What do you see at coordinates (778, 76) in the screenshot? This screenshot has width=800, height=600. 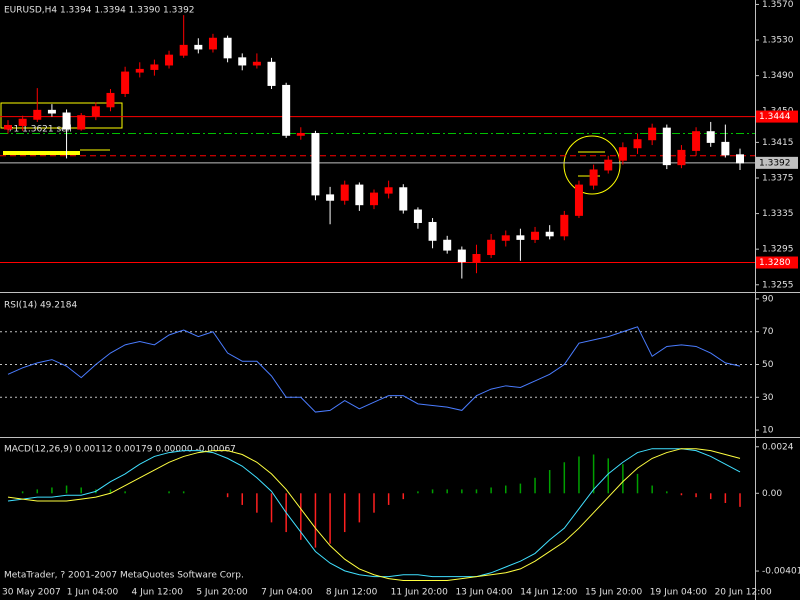 I see `y-tick-label: 1.3490` at bounding box center [778, 76].